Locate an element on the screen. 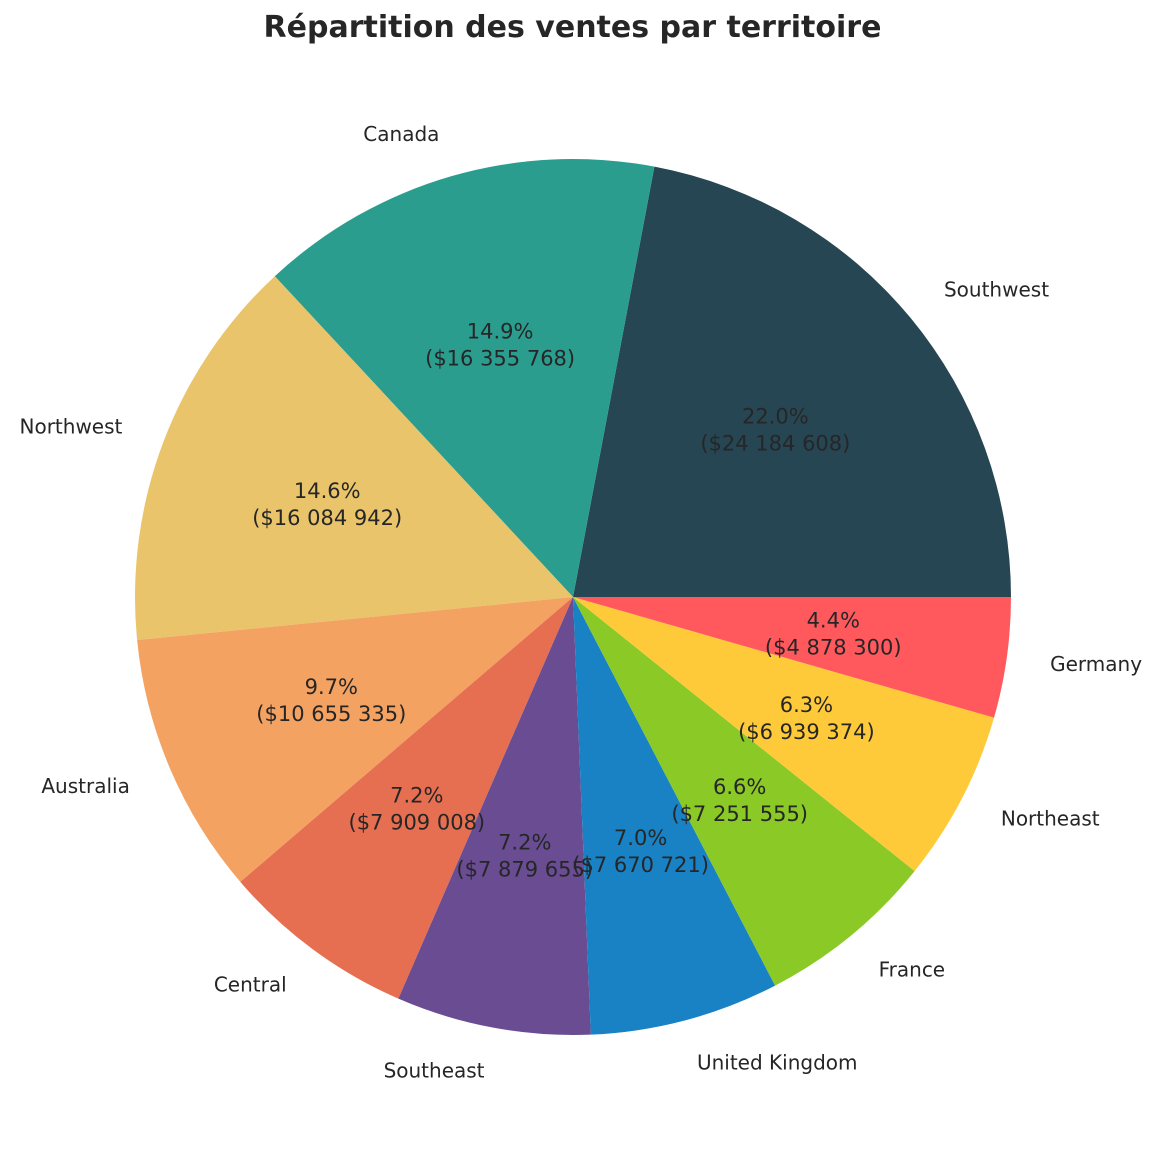 The image size is (1160, 1161). slice-percent-germany: 4.4% is located at coordinates (833, 621).